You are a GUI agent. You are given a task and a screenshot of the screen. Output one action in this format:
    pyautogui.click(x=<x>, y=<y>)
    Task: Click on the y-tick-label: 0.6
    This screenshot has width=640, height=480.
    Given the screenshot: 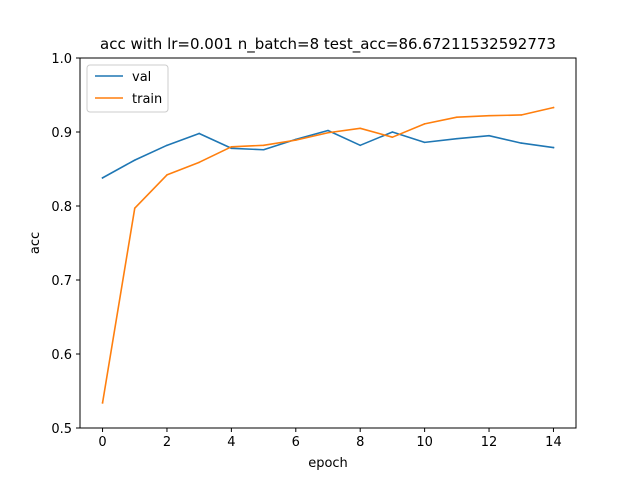 What is the action you would take?
    pyautogui.click(x=61, y=355)
    